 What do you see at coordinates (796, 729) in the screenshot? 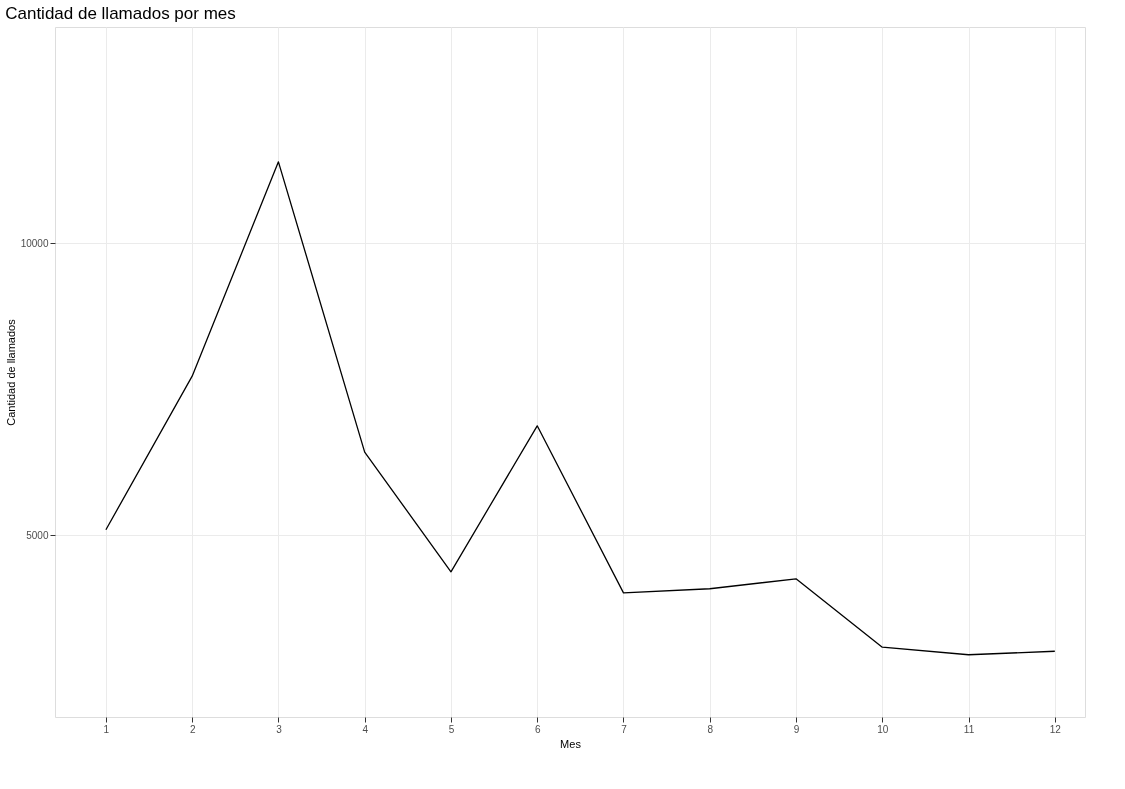
I see `x-tick-label: 9` at bounding box center [796, 729].